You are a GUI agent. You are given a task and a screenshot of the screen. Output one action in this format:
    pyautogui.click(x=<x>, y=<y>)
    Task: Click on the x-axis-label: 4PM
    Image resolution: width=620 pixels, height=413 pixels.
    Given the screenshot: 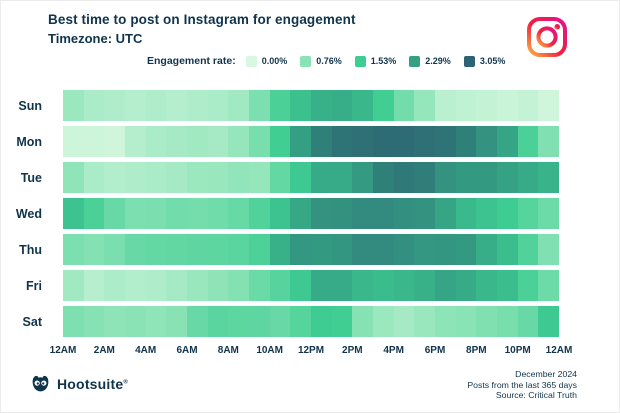 What is the action you would take?
    pyautogui.click(x=393, y=350)
    